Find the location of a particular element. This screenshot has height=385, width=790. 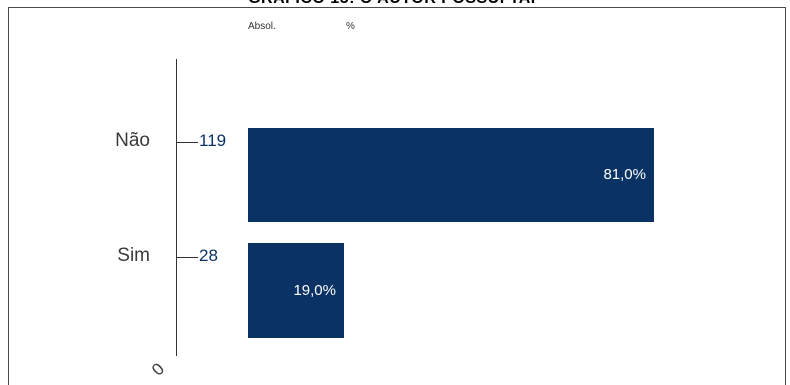

category-axis-line is located at coordinates (176, 207).